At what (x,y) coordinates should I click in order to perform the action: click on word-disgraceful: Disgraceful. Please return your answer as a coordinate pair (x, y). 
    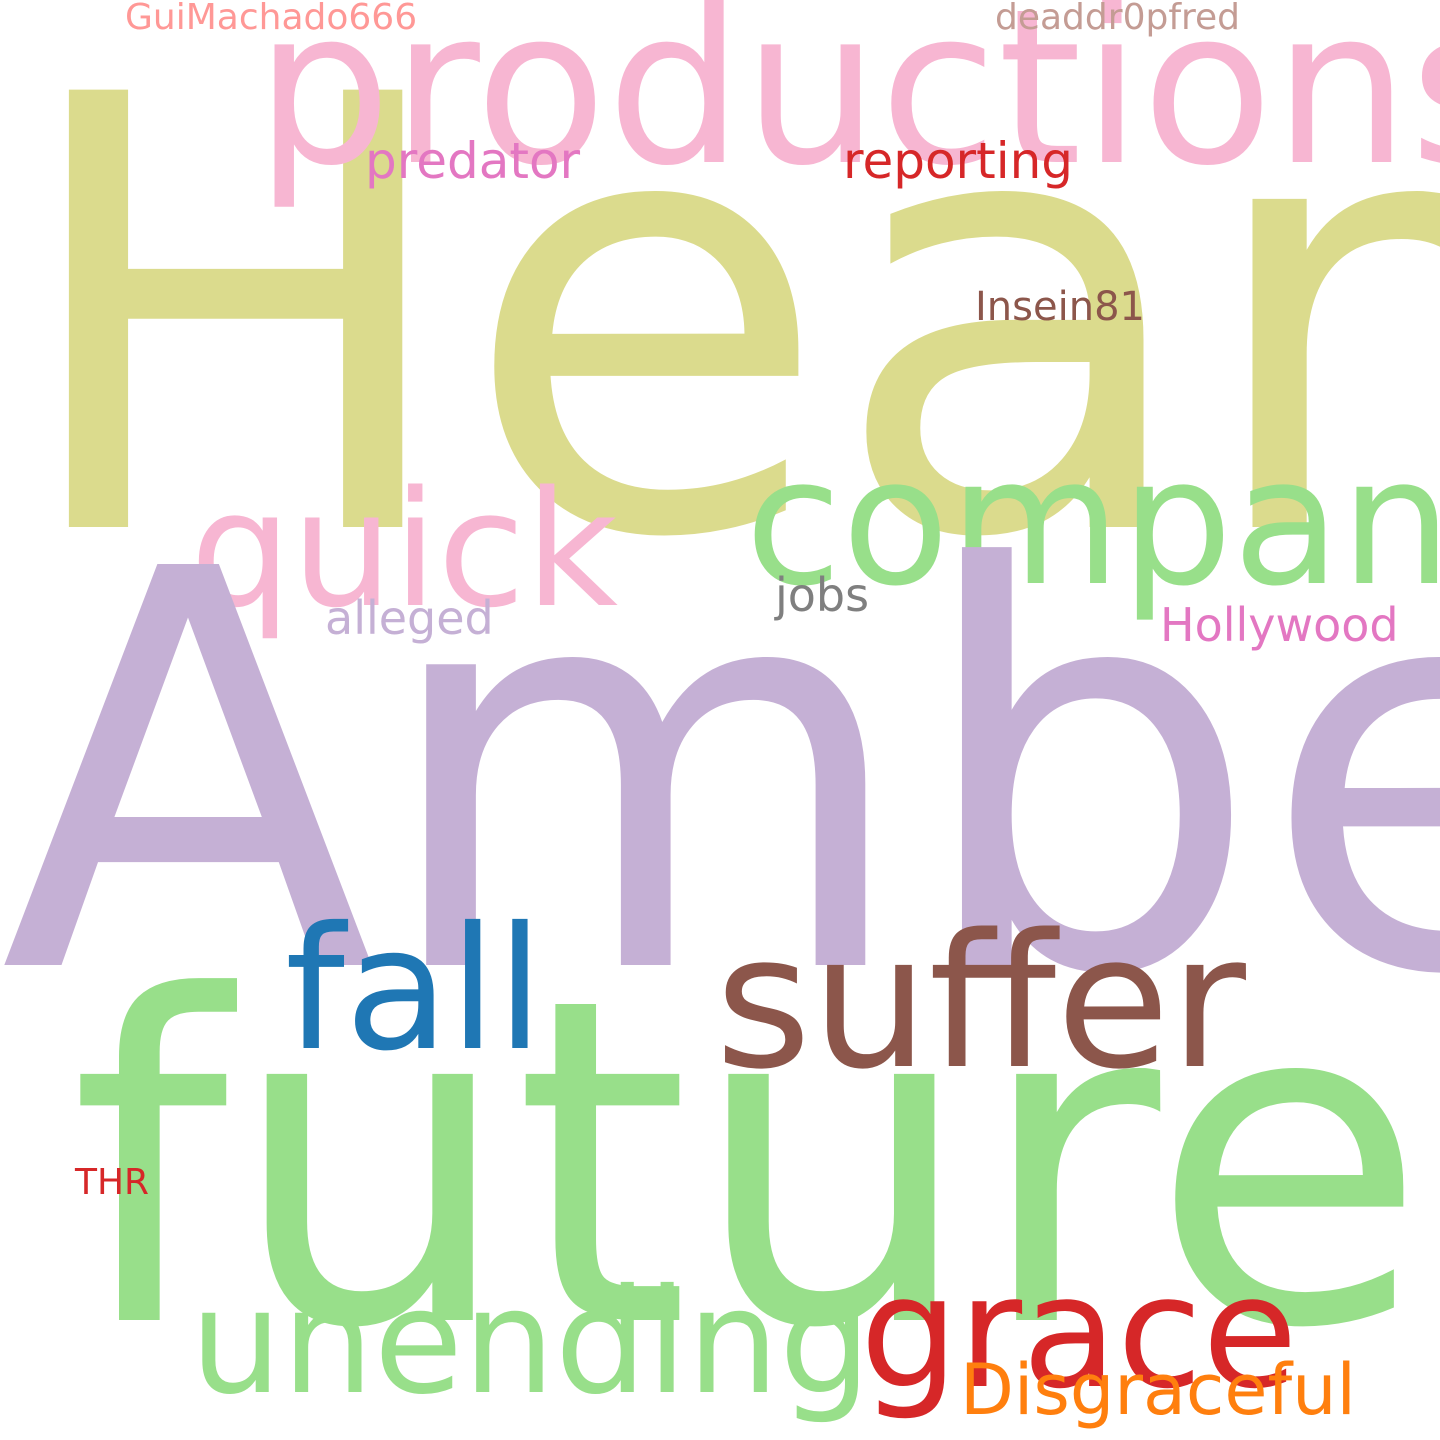
    Looking at the image, I should click on (1158, 1390).